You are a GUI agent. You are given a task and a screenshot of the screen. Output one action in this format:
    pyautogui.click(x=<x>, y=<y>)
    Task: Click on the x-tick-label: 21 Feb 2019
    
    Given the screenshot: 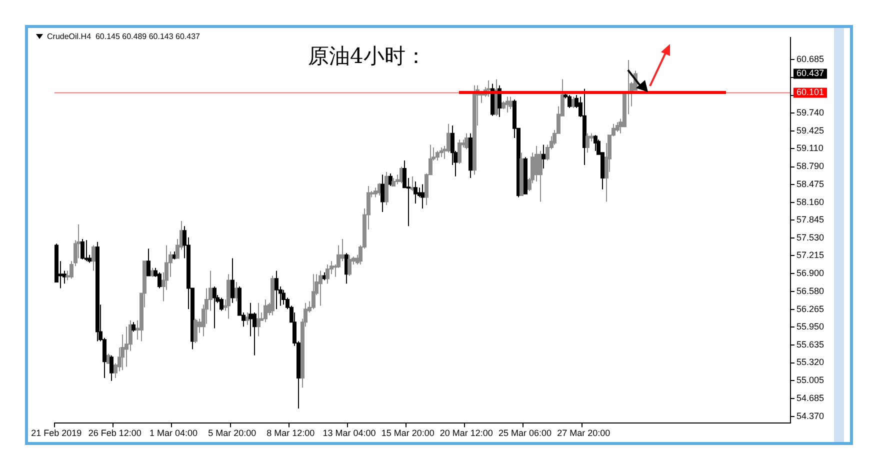 What is the action you would take?
    pyautogui.click(x=56, y=433)
    